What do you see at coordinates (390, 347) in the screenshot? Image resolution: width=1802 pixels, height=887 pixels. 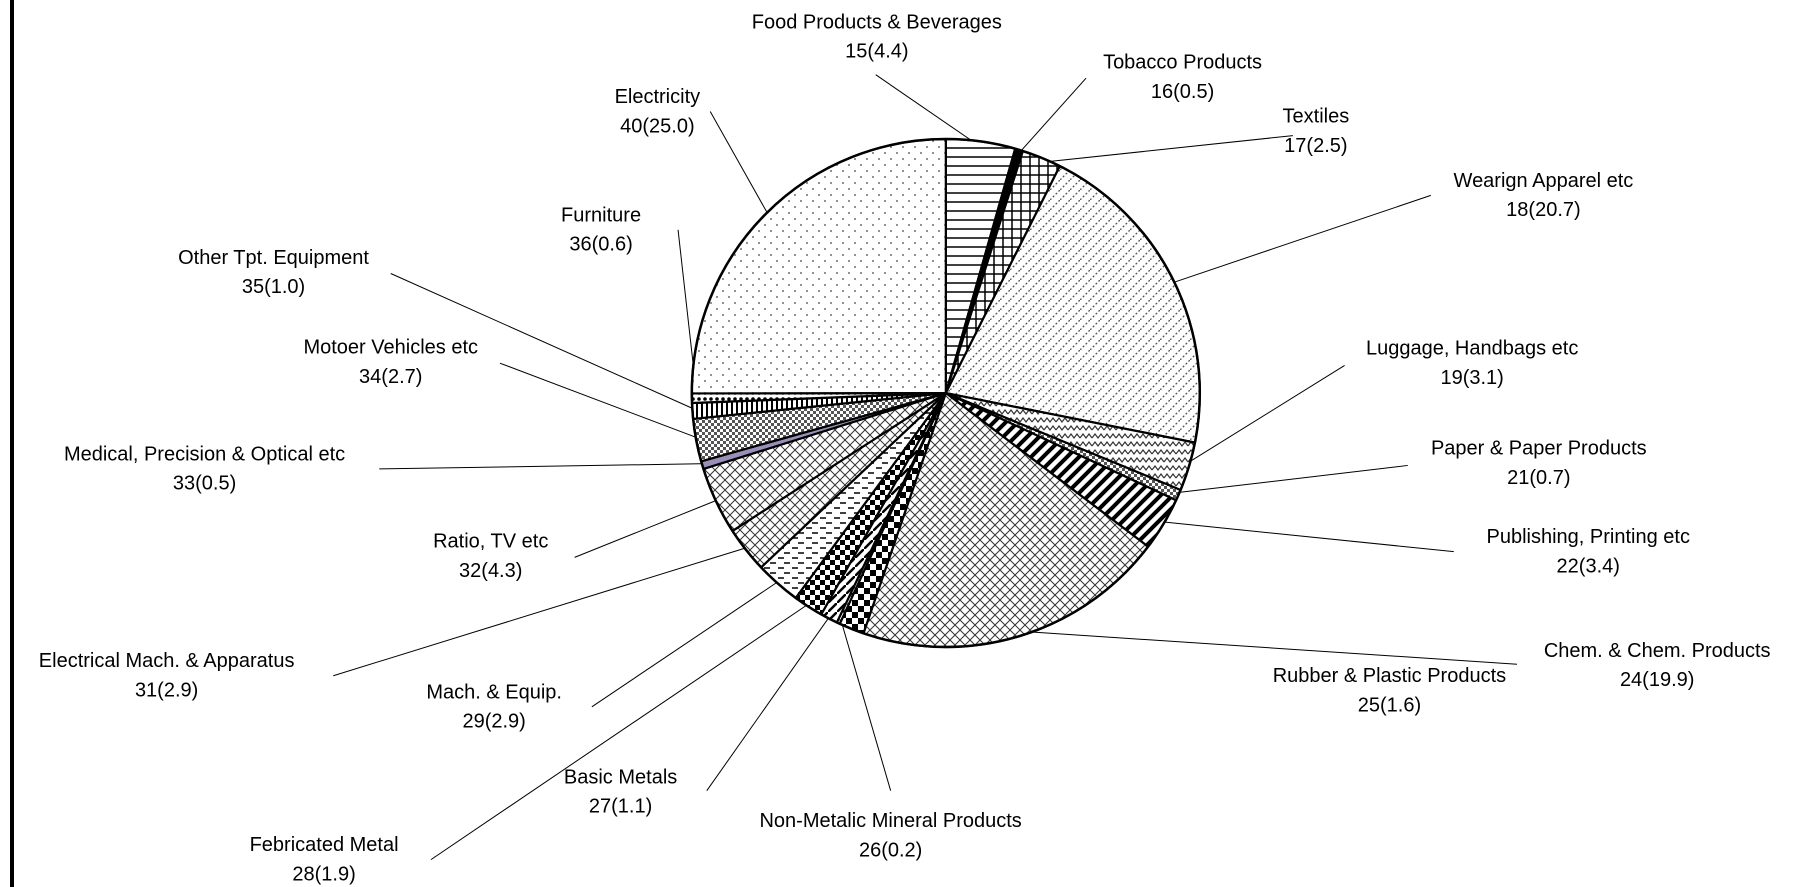 I see `slice-label: Motoer Vehicles etc` at bounding box center [390, 347].